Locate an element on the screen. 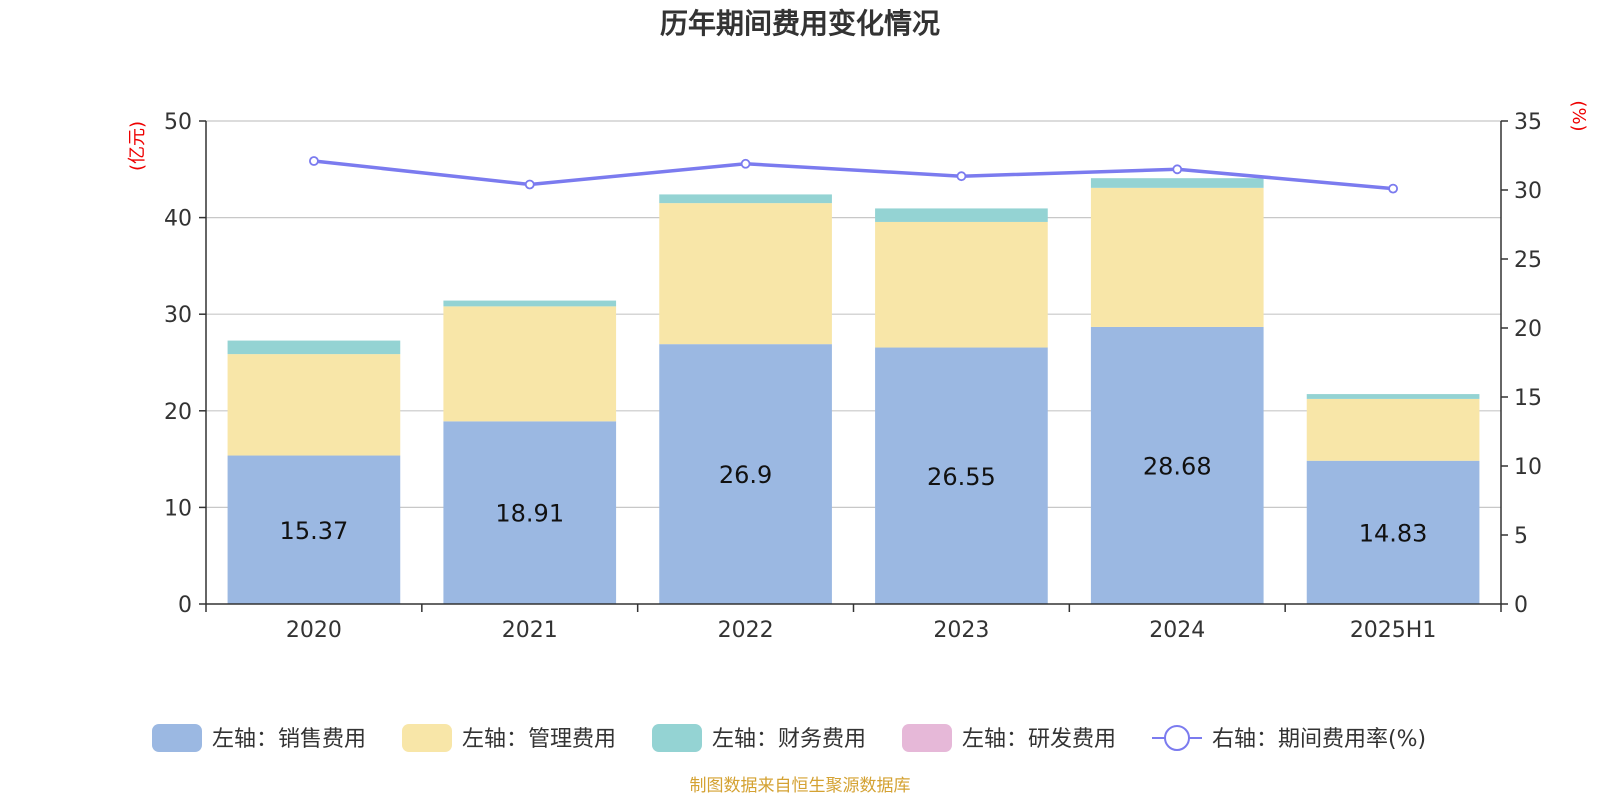 Image resolution: width=1600 pixels, height=800 pixels. right-tick-label: 10 is located at coordinates (1528, 467).